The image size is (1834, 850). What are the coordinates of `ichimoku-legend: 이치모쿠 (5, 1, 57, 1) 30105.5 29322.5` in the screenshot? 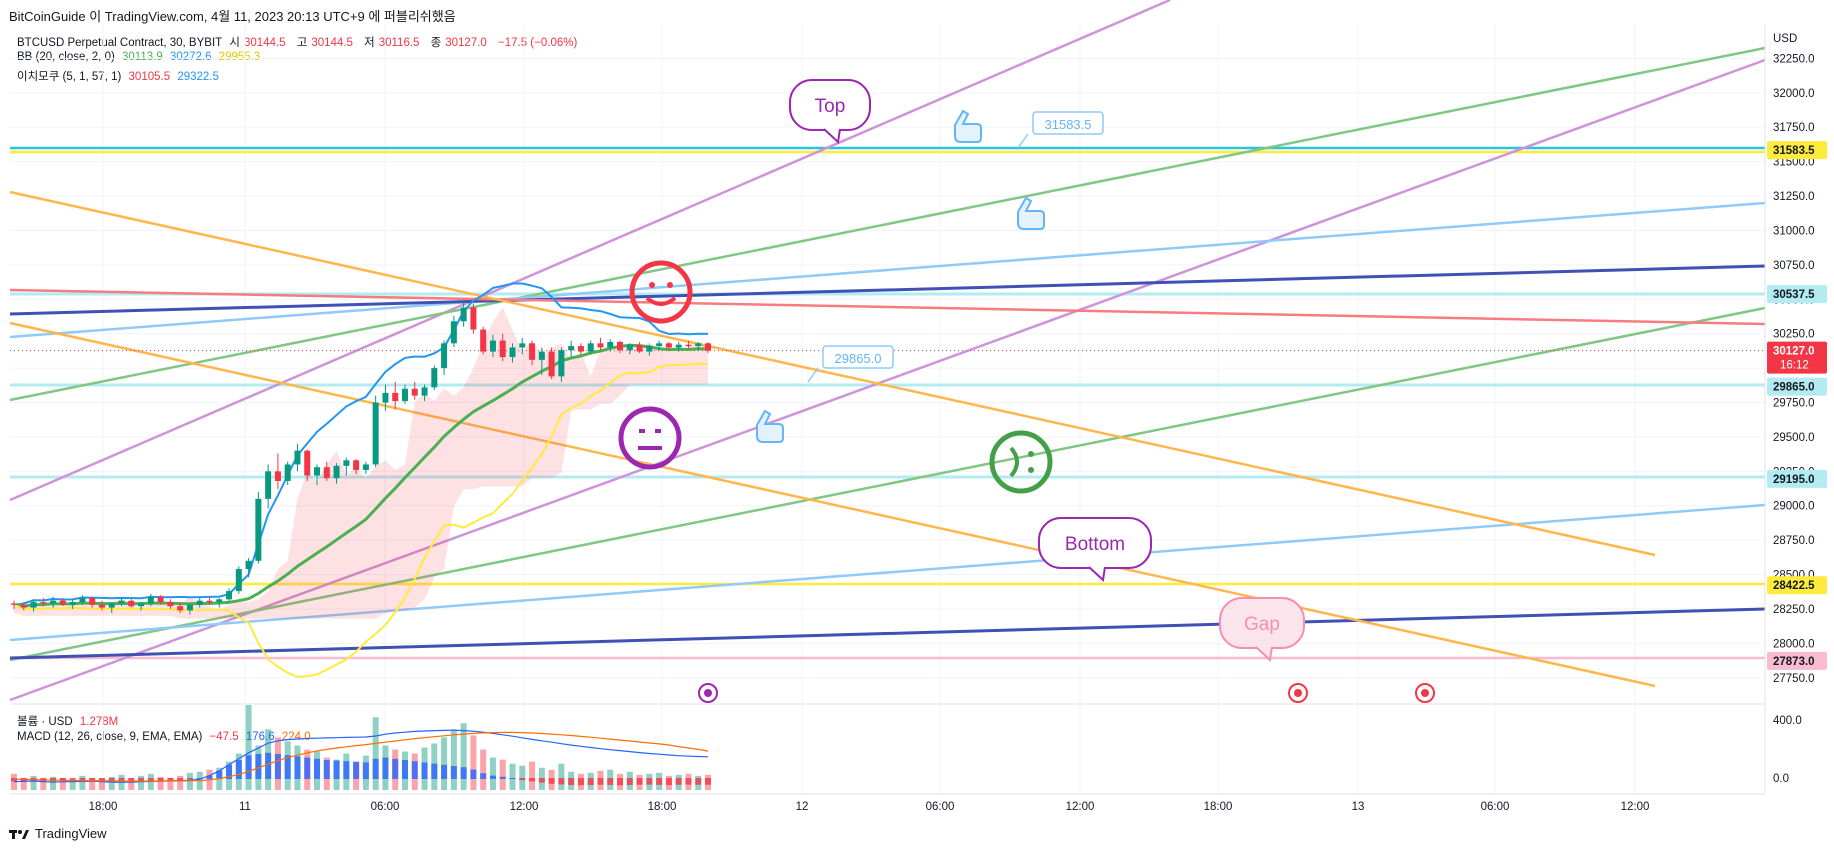 It's located at (120, 76).